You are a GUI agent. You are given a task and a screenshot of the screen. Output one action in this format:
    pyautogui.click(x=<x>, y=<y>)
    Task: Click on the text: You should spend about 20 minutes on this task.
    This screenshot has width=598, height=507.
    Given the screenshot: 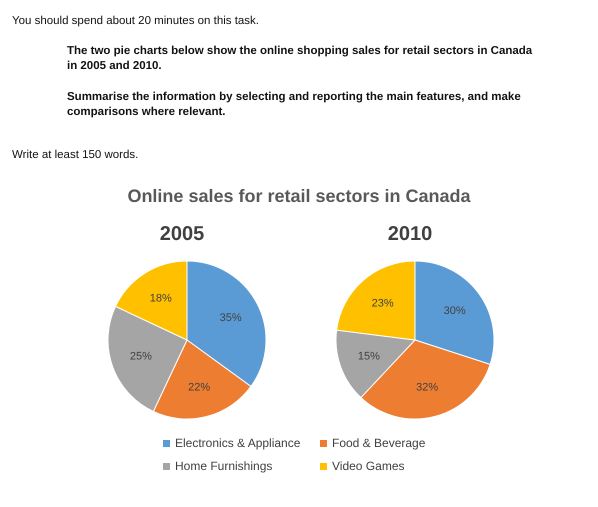 What is the action you would take?
    pyautogui.click(x=135, y=21)
    